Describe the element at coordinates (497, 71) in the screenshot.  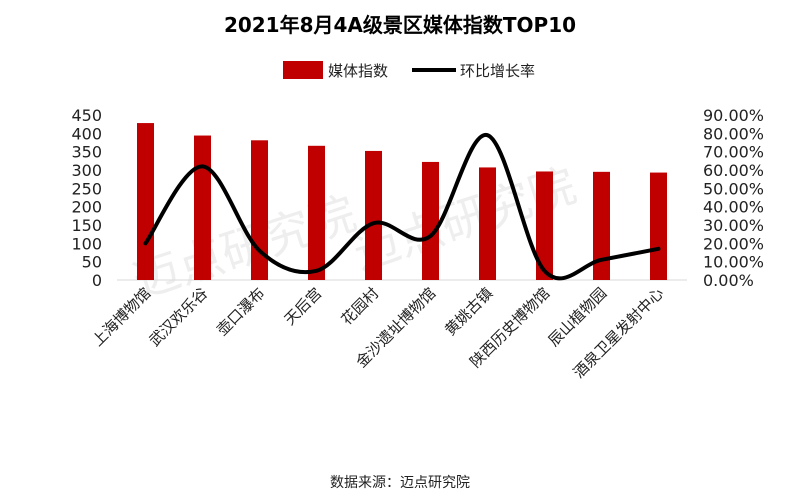
I see `legend-label-line: 环比增长率` at that location.